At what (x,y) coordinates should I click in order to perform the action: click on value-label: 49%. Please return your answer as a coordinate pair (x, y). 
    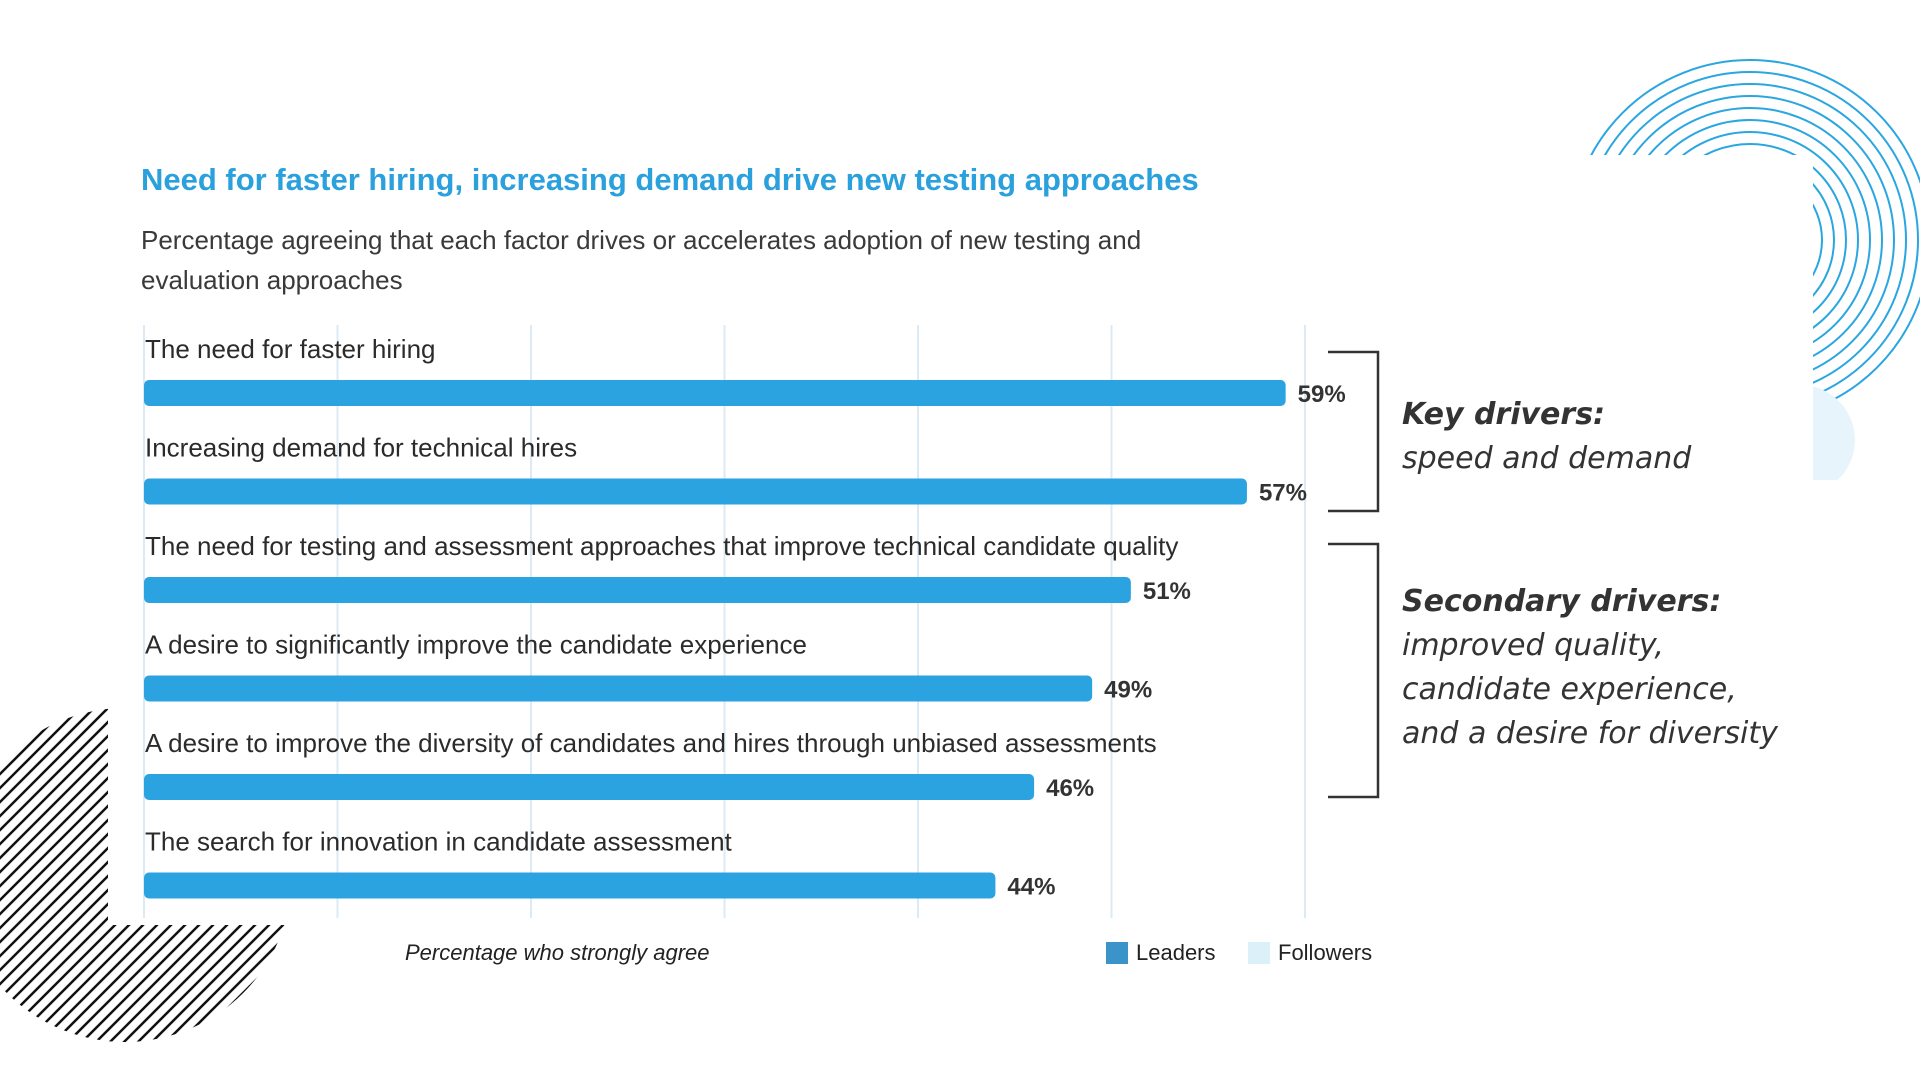
    Looking at the image, I should click on (1128, 690).